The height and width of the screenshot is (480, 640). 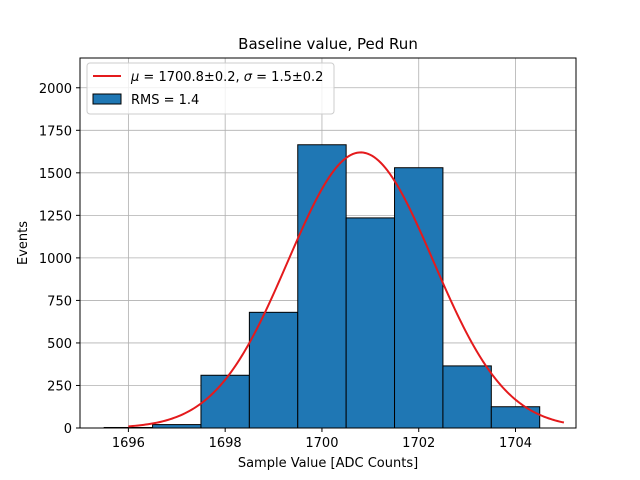 What do you see at coordinates (55, 216) in the screenshot?
I see `y-tick-label: 1250` at bounding box center [55, 216].